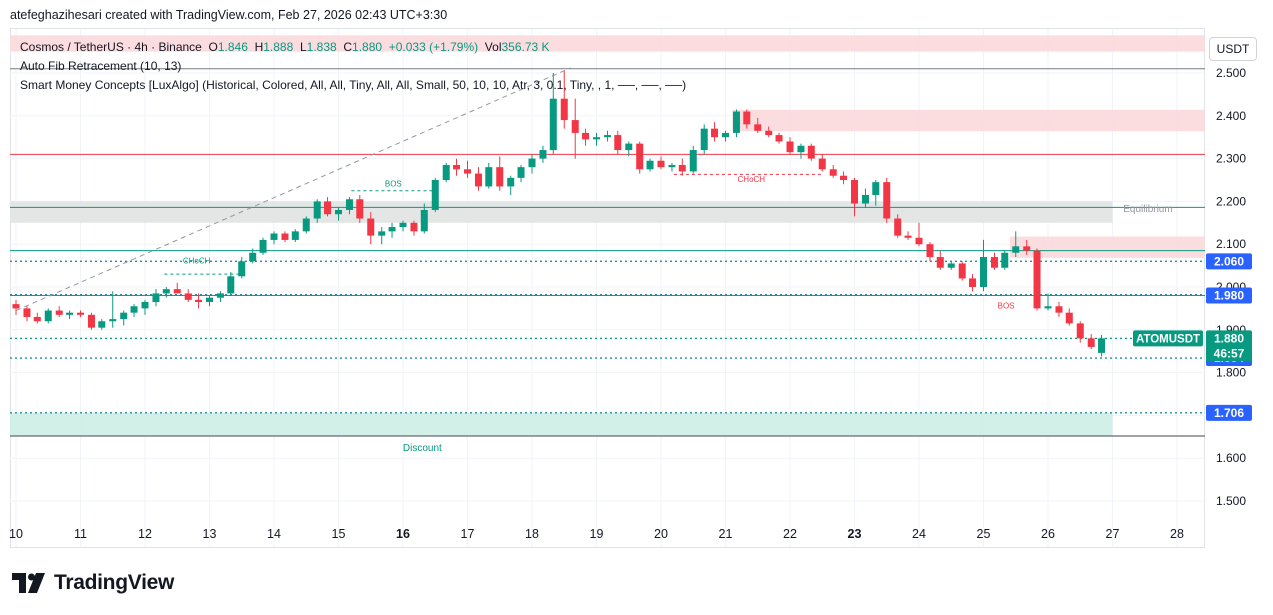 The width and height of the screenshot is (1273, 615). Describe the element at coordinates (1231, 458) in the screenshot. I see `y-tick-label: 1.600` at that location.